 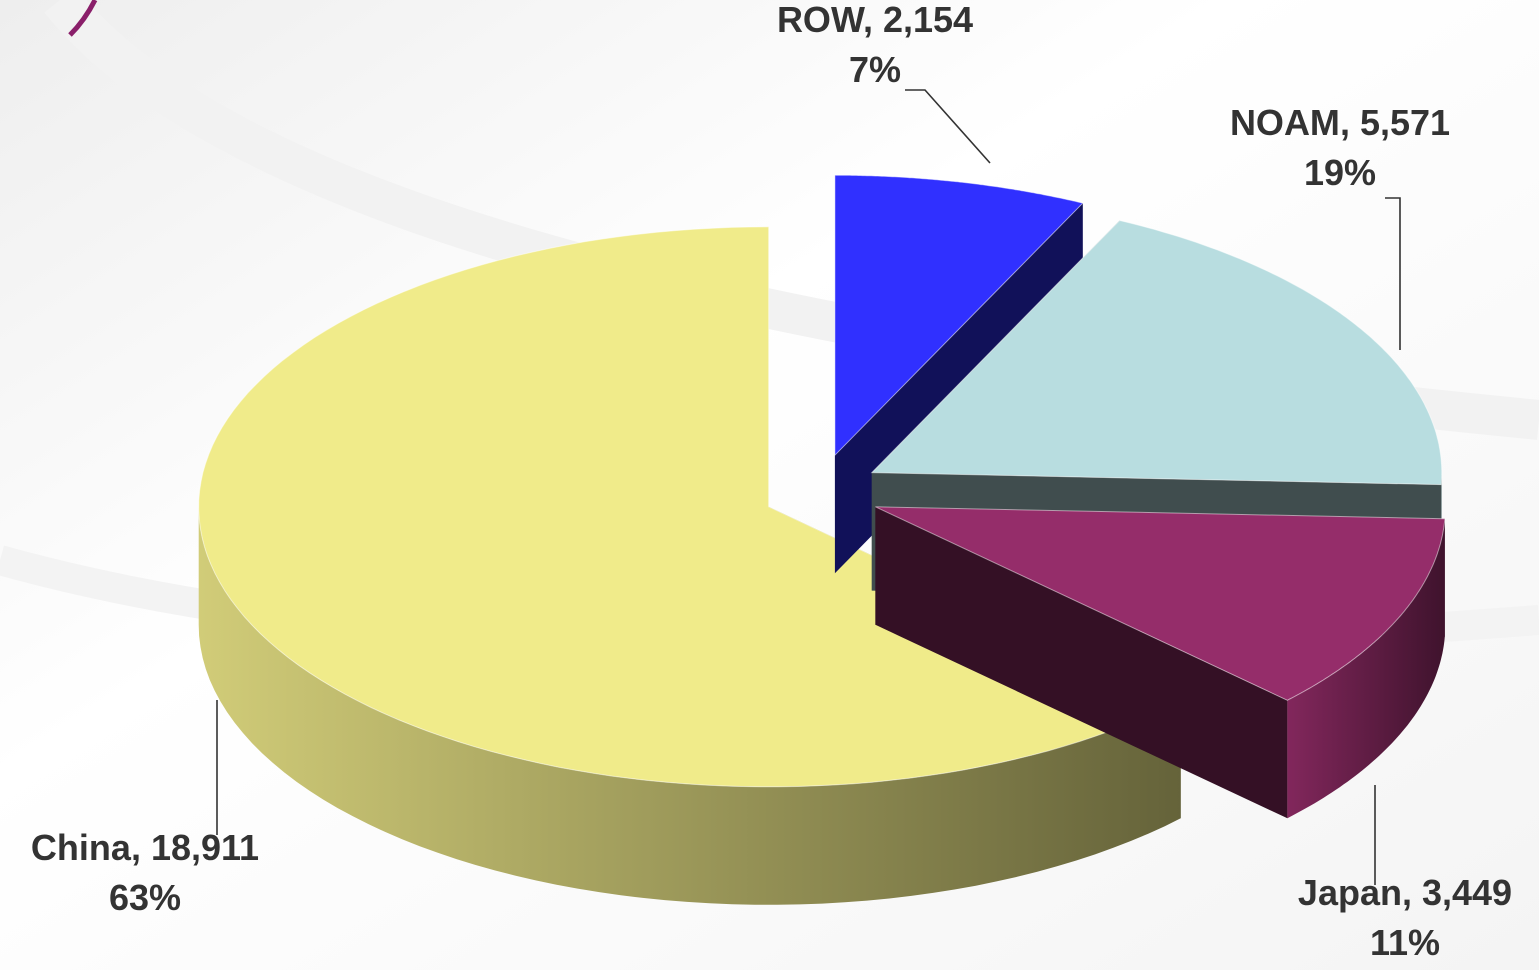 What do you see at coordinates (145, 897) in the screenshot?
I see `percent-label: 63%` at bounding box center [145, 897].